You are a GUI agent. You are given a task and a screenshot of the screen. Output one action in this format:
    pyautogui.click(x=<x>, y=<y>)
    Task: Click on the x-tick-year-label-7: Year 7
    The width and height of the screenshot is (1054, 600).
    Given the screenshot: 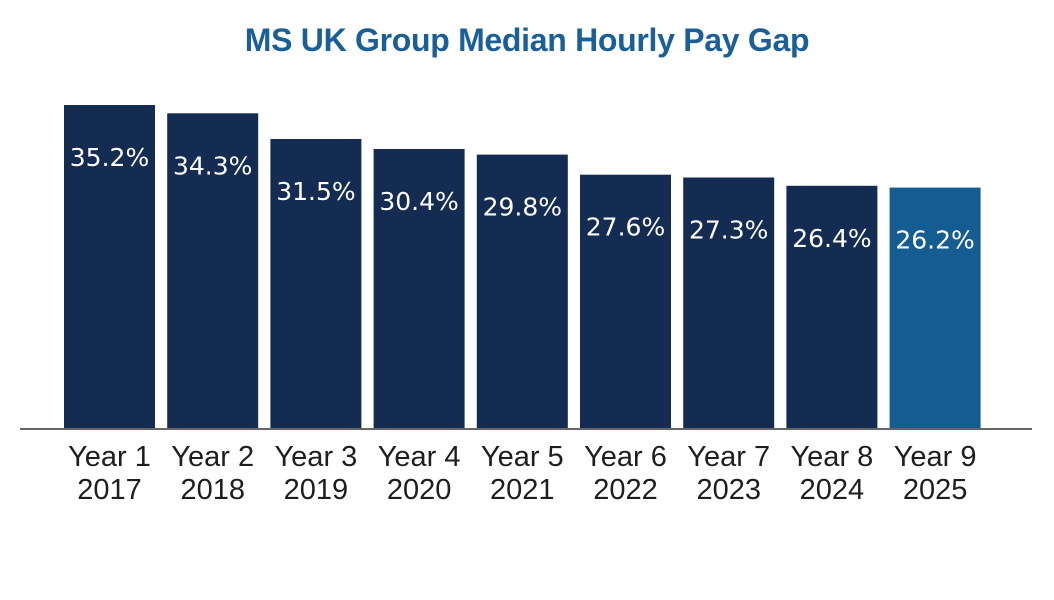 What is the action you would take?
    pyautogui.click(x=728, y=457)
    